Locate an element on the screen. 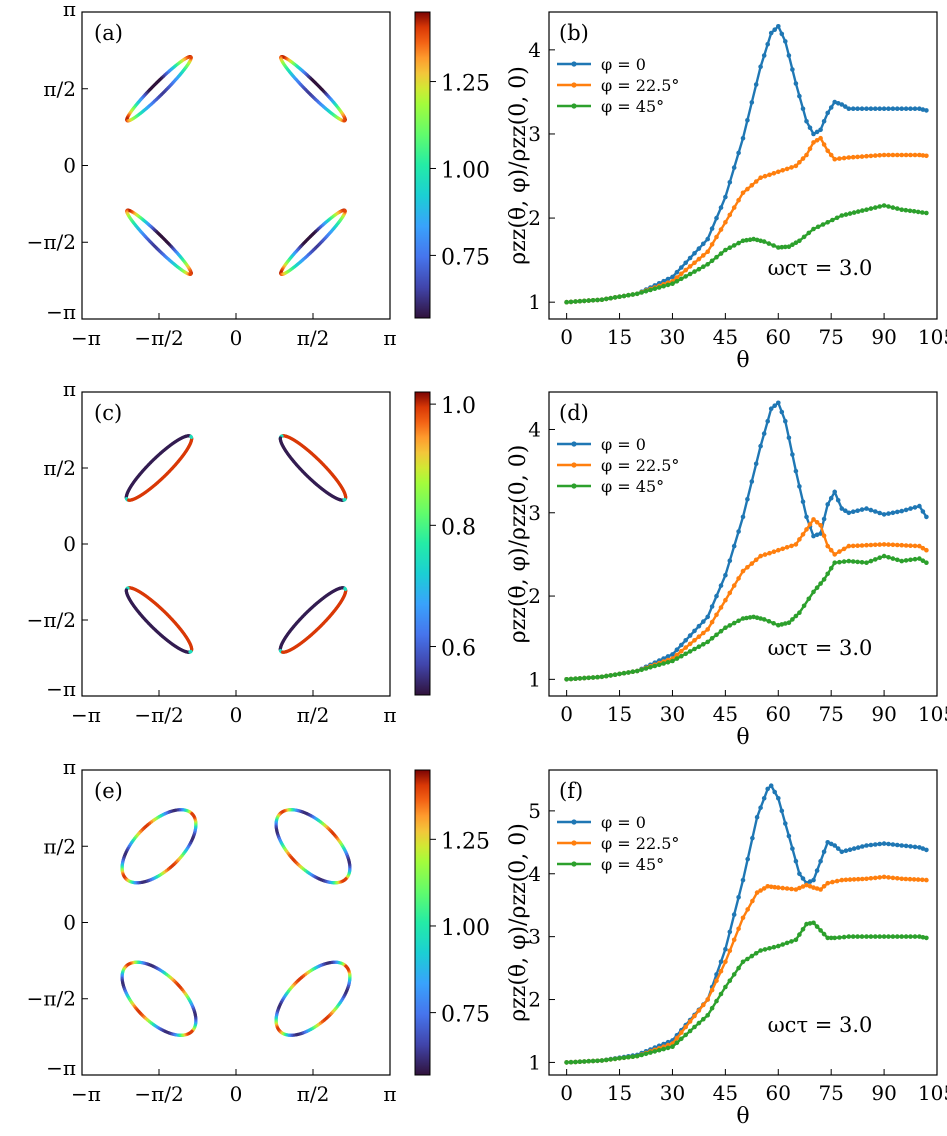 The height and width of the screenshot is (1136, 947). y-tick-label: 0 is located at coordinates (69, 923).